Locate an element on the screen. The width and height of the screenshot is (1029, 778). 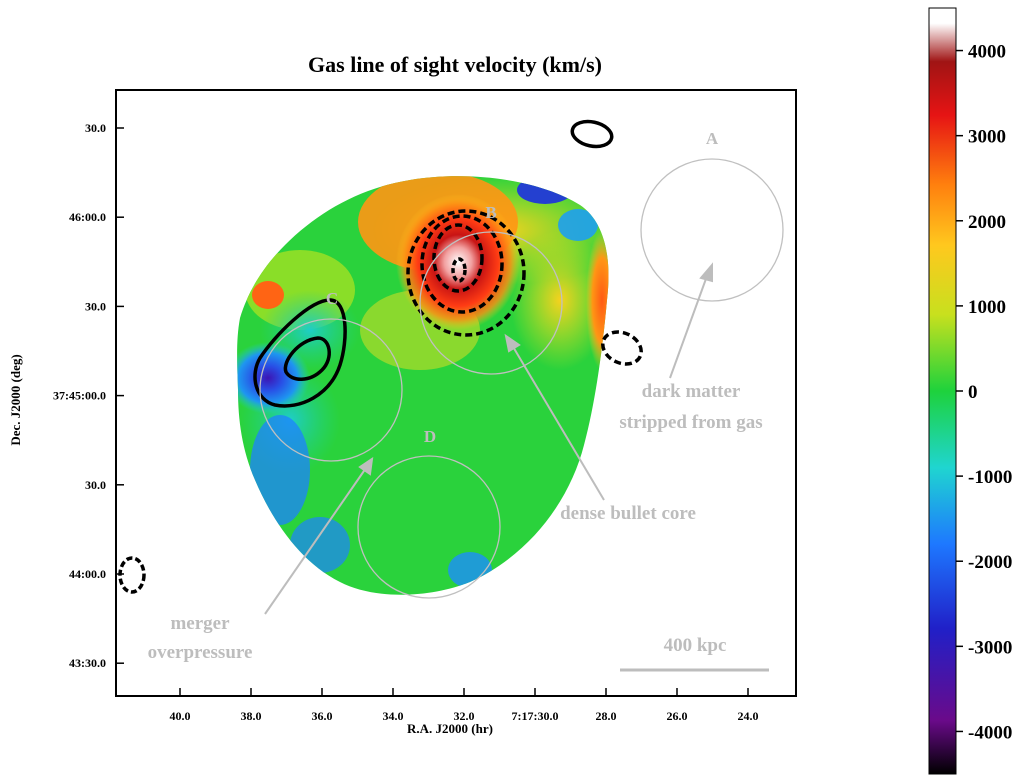
annotation-merger-line2: overpressure is located at coordinates (200, 652).